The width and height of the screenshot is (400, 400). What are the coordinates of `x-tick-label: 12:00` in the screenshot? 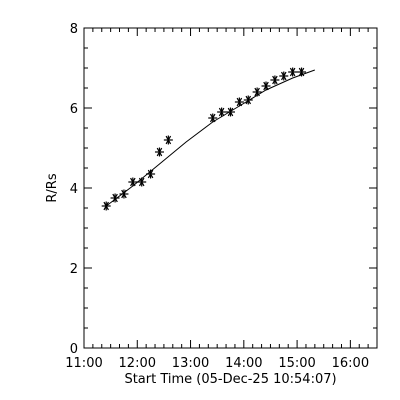 It's located at (137, 363).